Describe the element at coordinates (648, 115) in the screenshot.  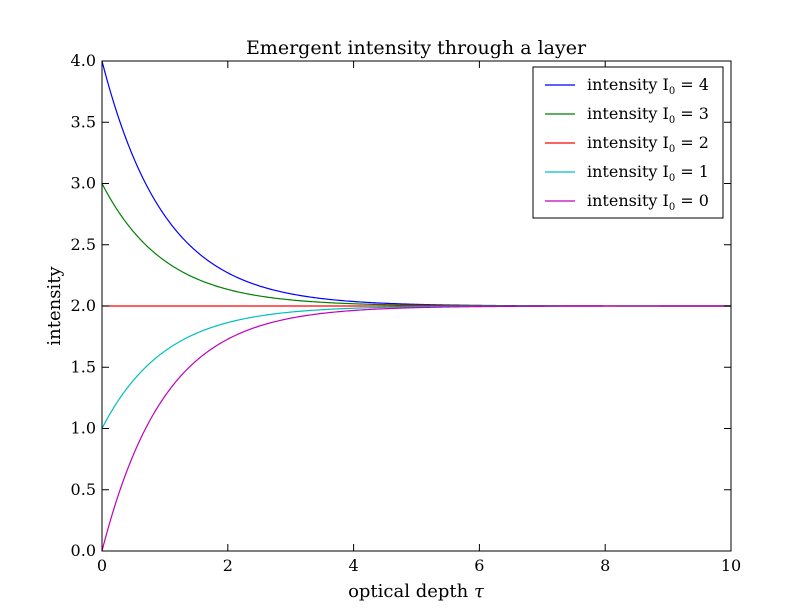
I see `legend-entry-label: intensity I0 = 3` at that location.